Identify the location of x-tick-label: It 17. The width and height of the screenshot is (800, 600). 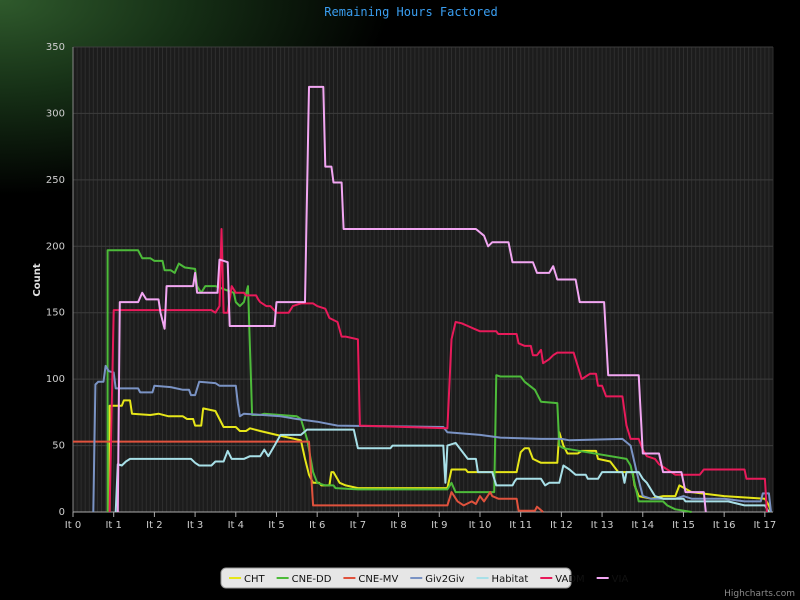
(764, 525).